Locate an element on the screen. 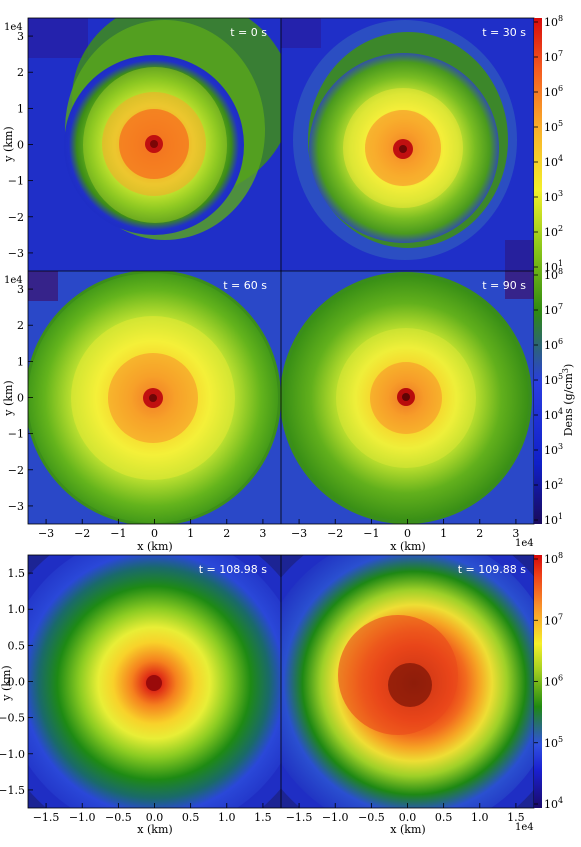 This screenshot has width=581, height=847. y-axis-title-mid: y (km) is located at coordinates (8, 398).